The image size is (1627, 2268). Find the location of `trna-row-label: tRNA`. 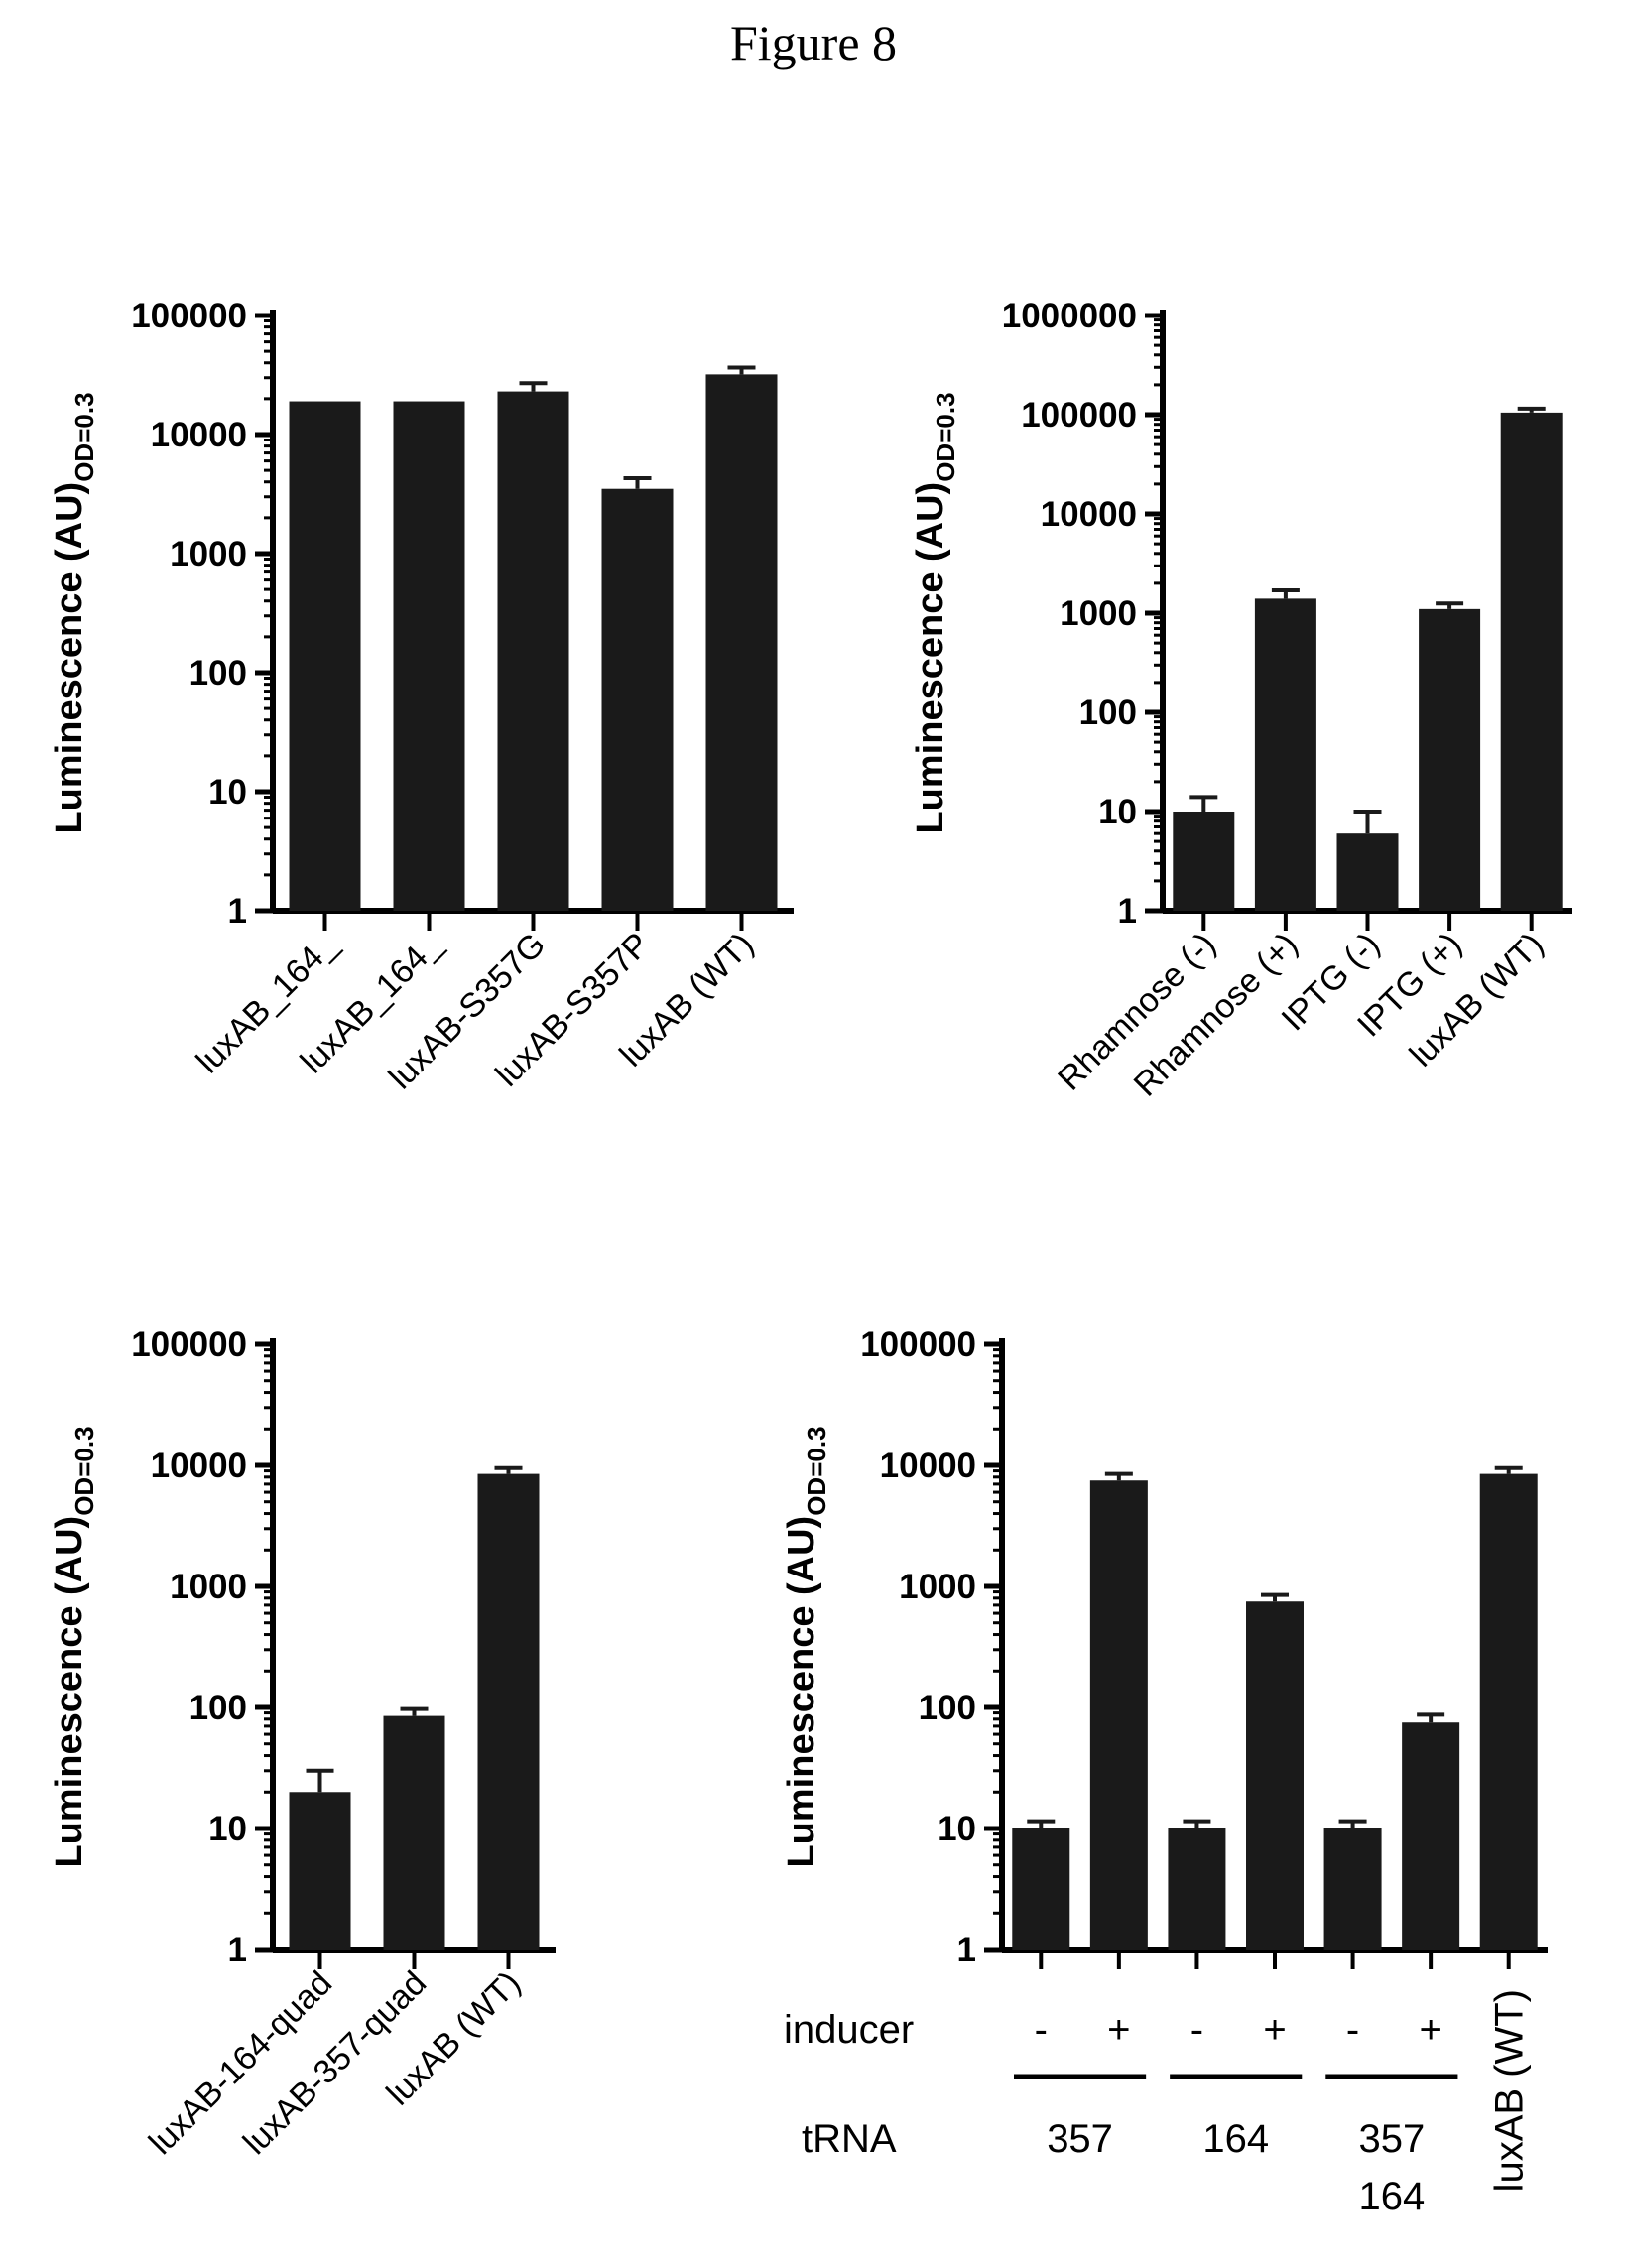

trna-row-label: tRNA is located at coordinates (849, 2139).